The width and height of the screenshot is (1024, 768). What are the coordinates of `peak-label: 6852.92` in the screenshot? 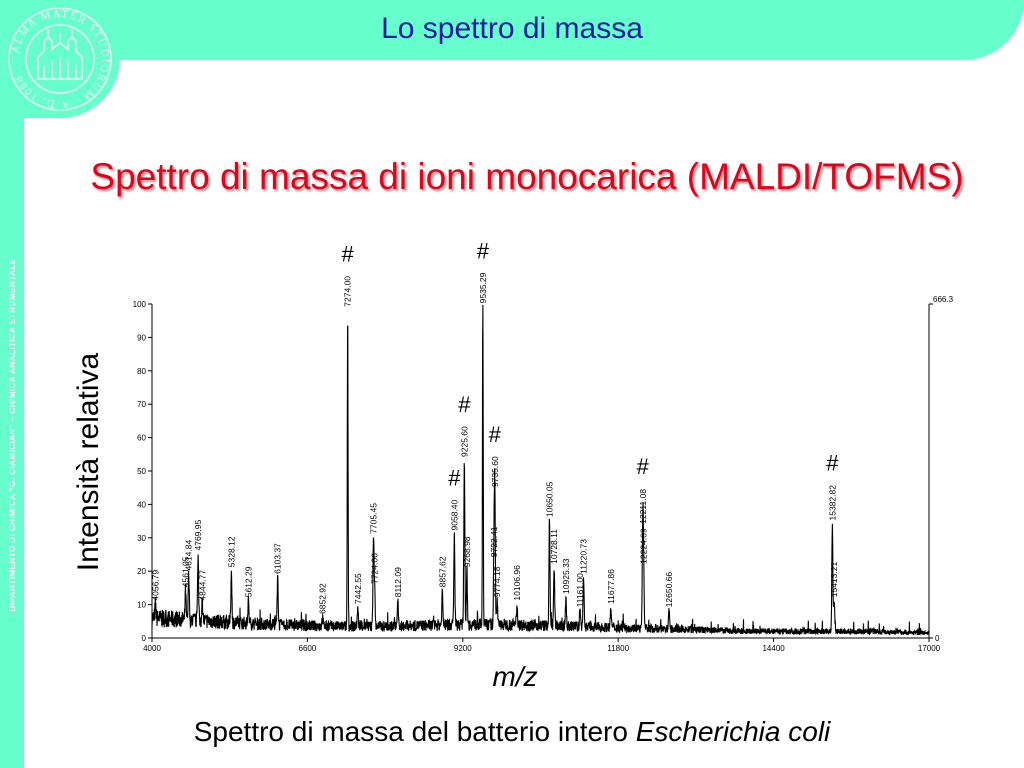 It's located at (323, 598).